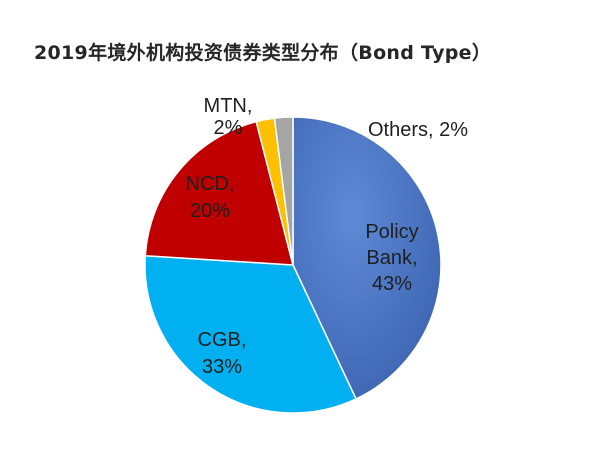 Image resolution: width=616 pixels, height=468 pixels. I want to click on chart-title: 2019年境外机构投资债券类型分布（Bond Type）, so click(263, 53).